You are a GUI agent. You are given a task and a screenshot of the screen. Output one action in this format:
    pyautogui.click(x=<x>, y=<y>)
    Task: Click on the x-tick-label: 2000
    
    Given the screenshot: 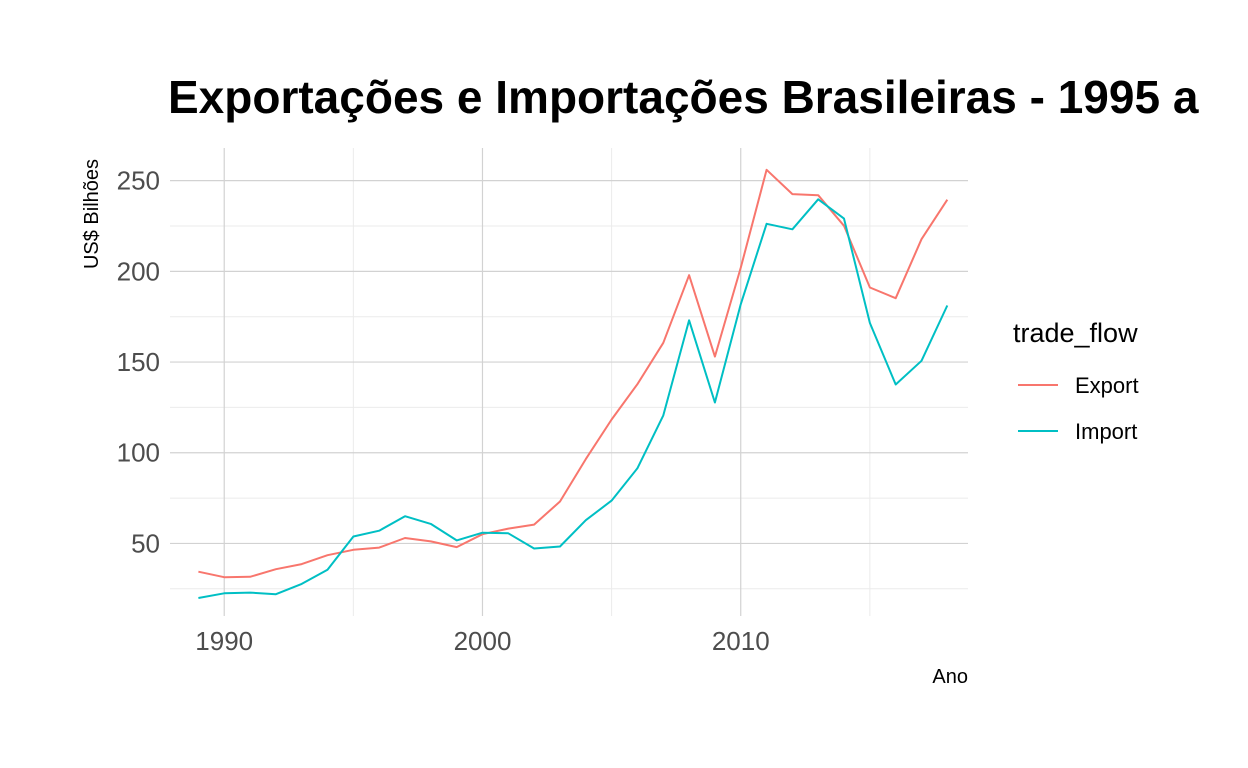 What is the action you would take?
    pyautogui.click(x=483, y=641)
    